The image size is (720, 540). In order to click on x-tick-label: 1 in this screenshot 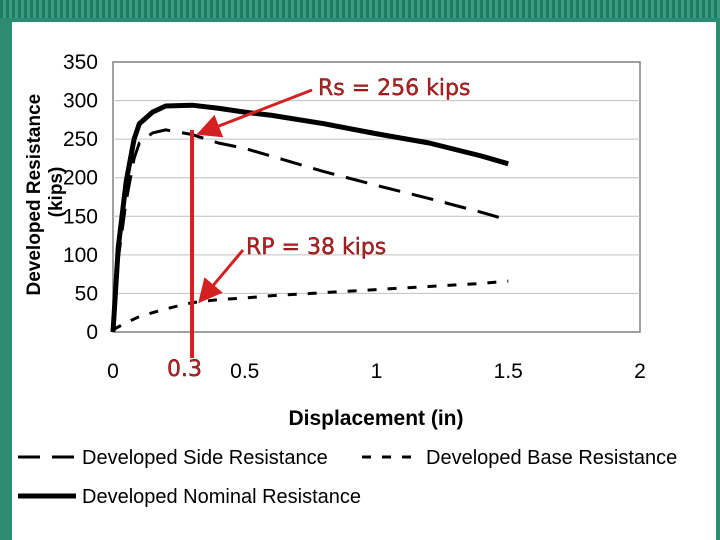, I will do `click(377, 371)`.